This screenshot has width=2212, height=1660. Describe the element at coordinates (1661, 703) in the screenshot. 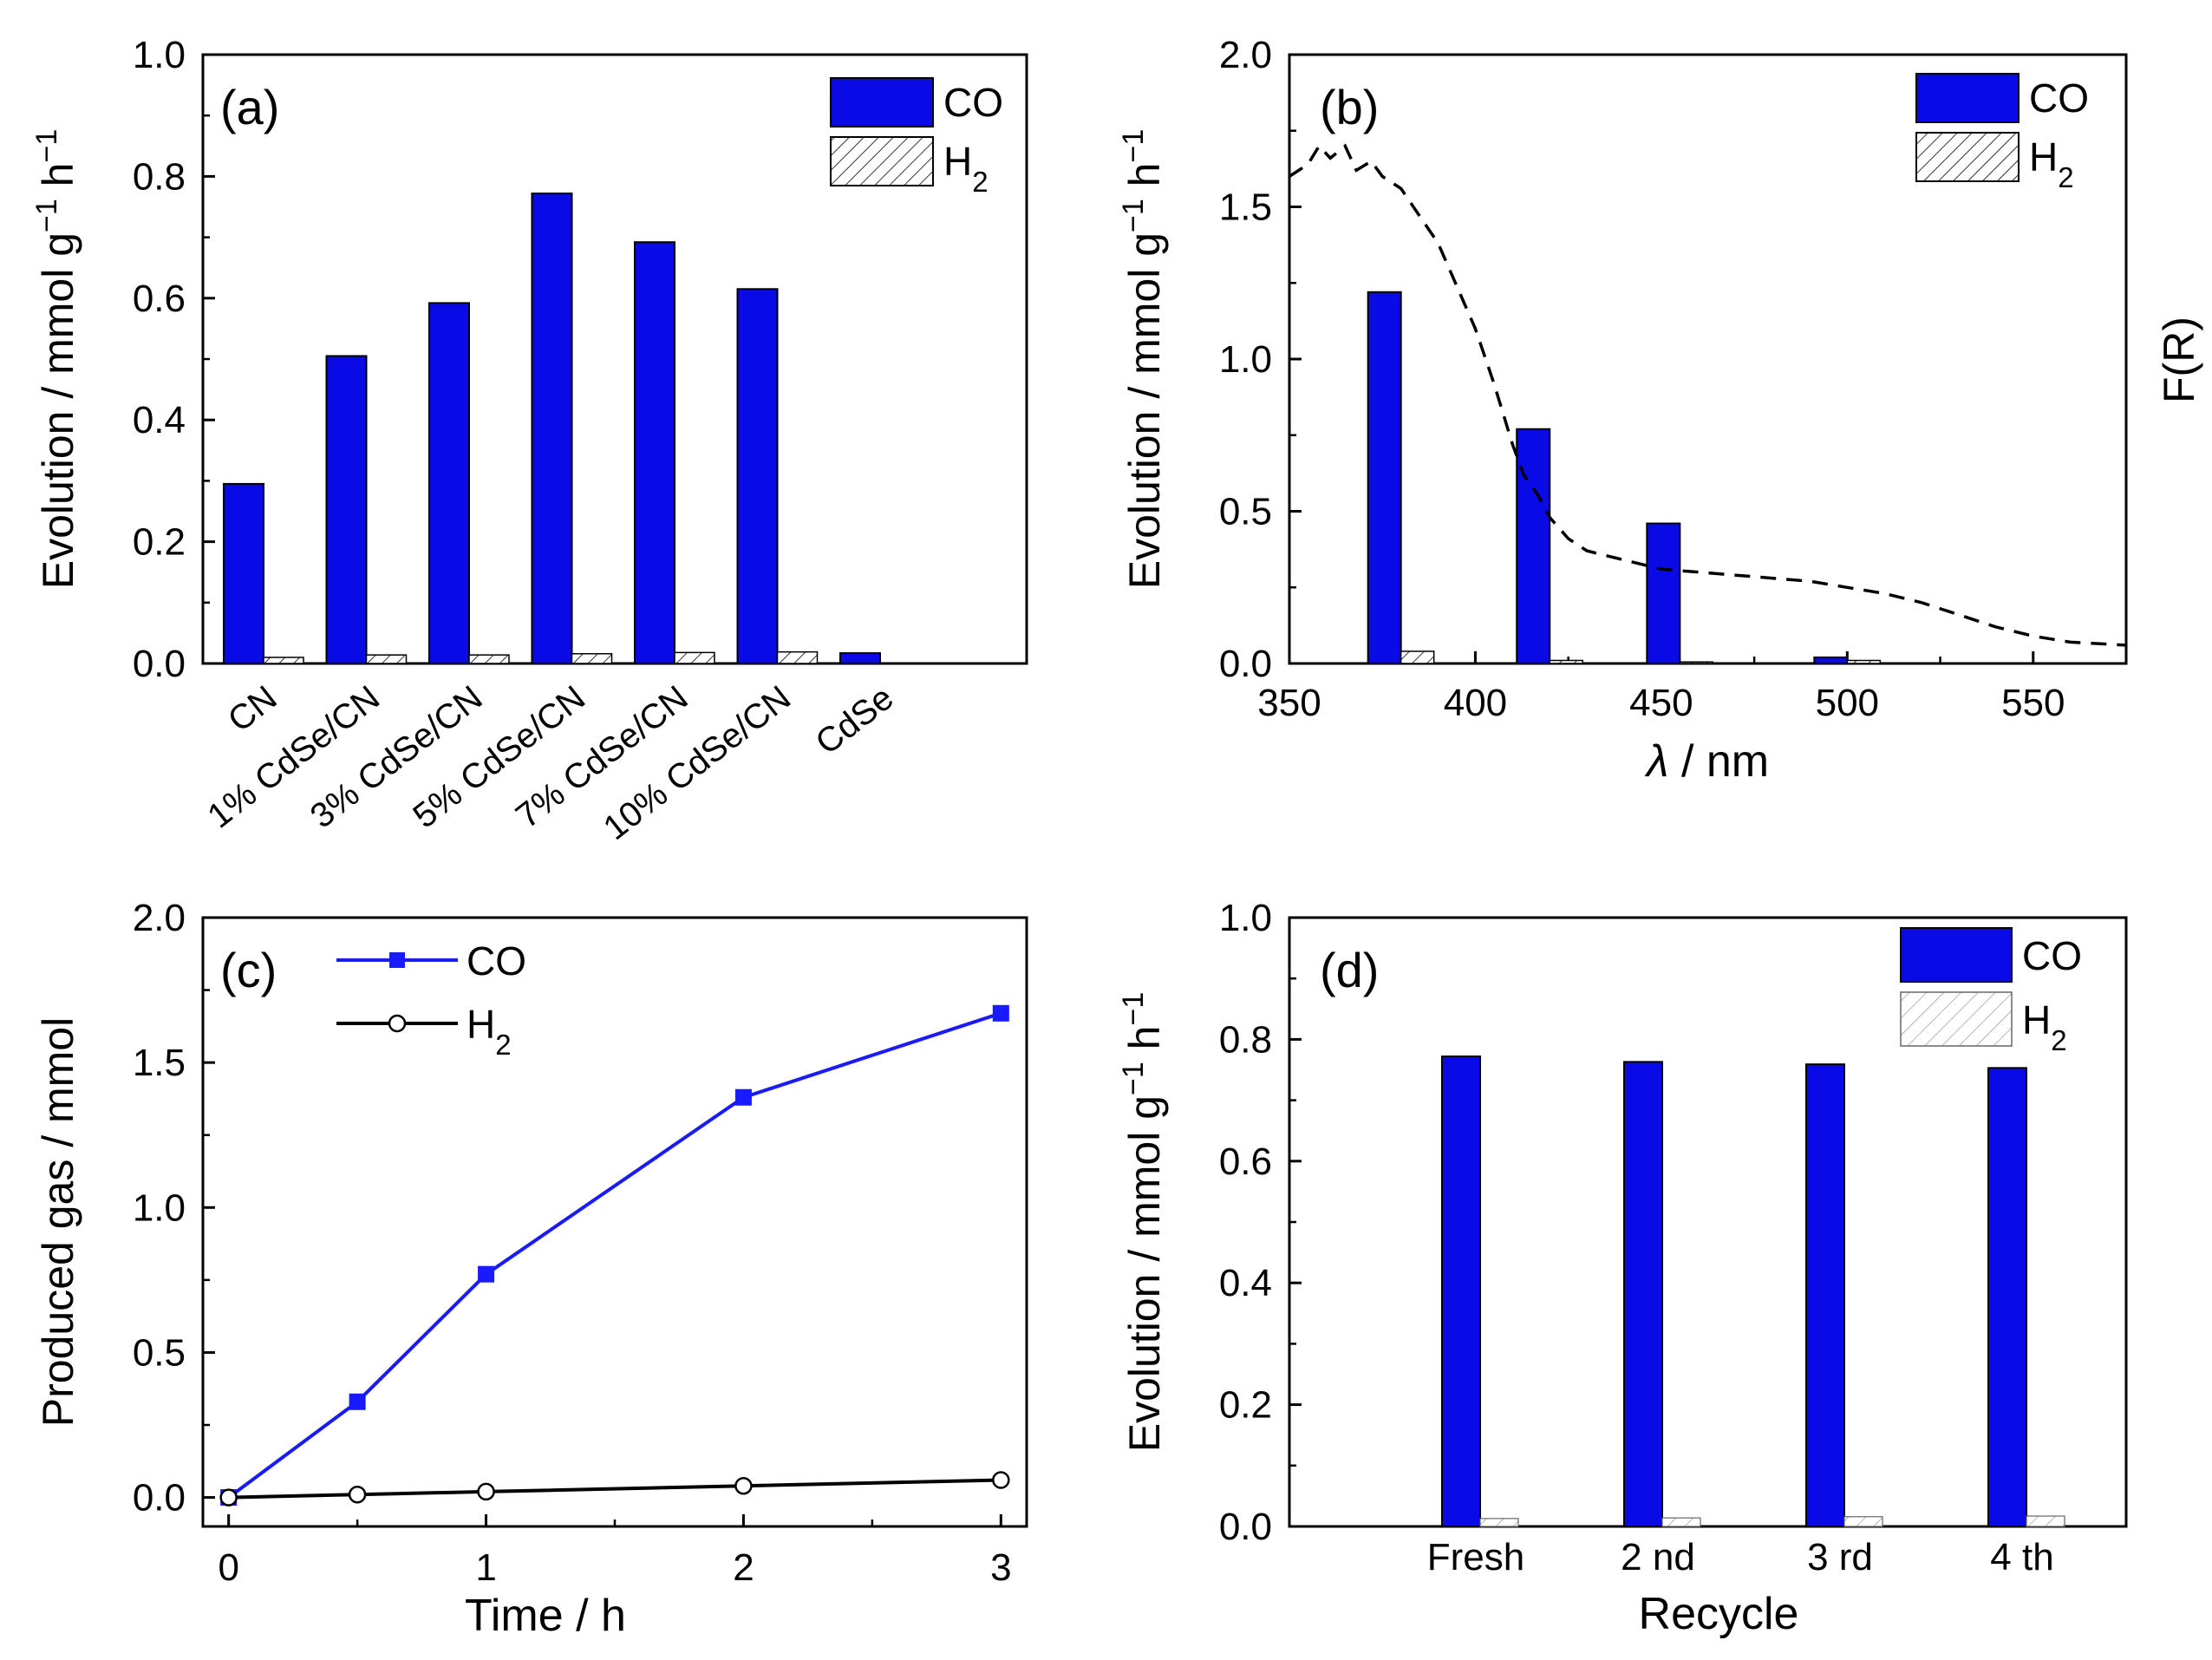

I see `x-tick-label: 450` at that location.